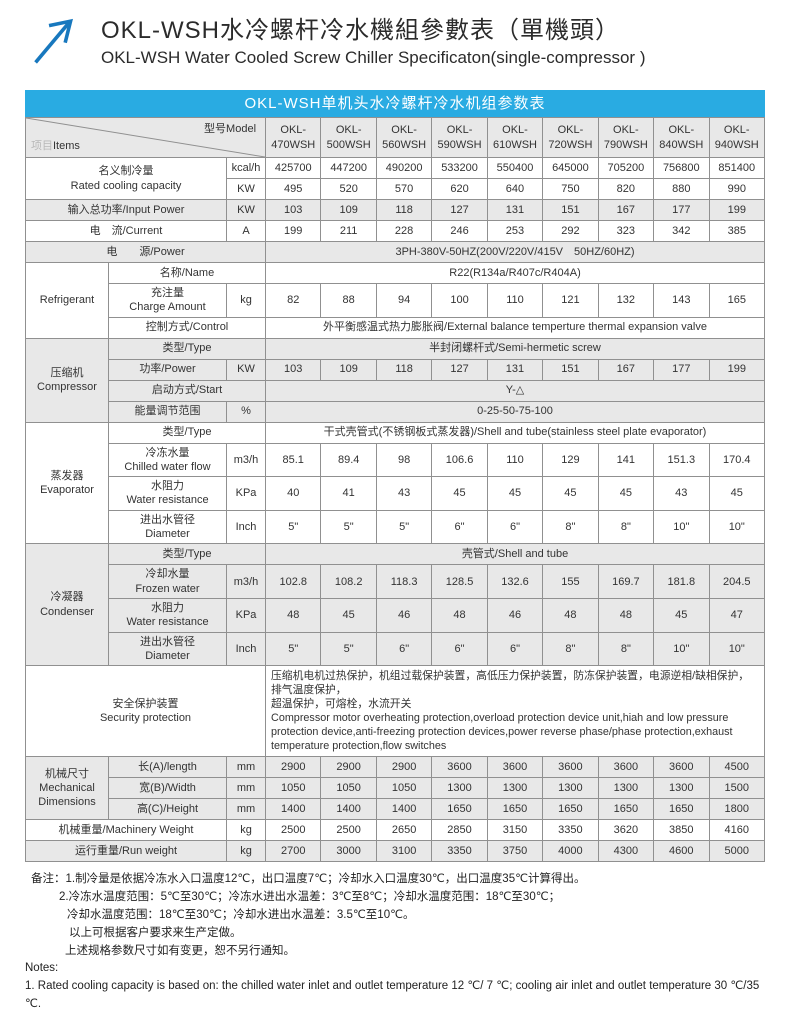 The image size is (790, 1014). I want to click on page-title: OKL-WSH水冷螺杆冷水機組參數表（單機頭）, so click(361, 30).